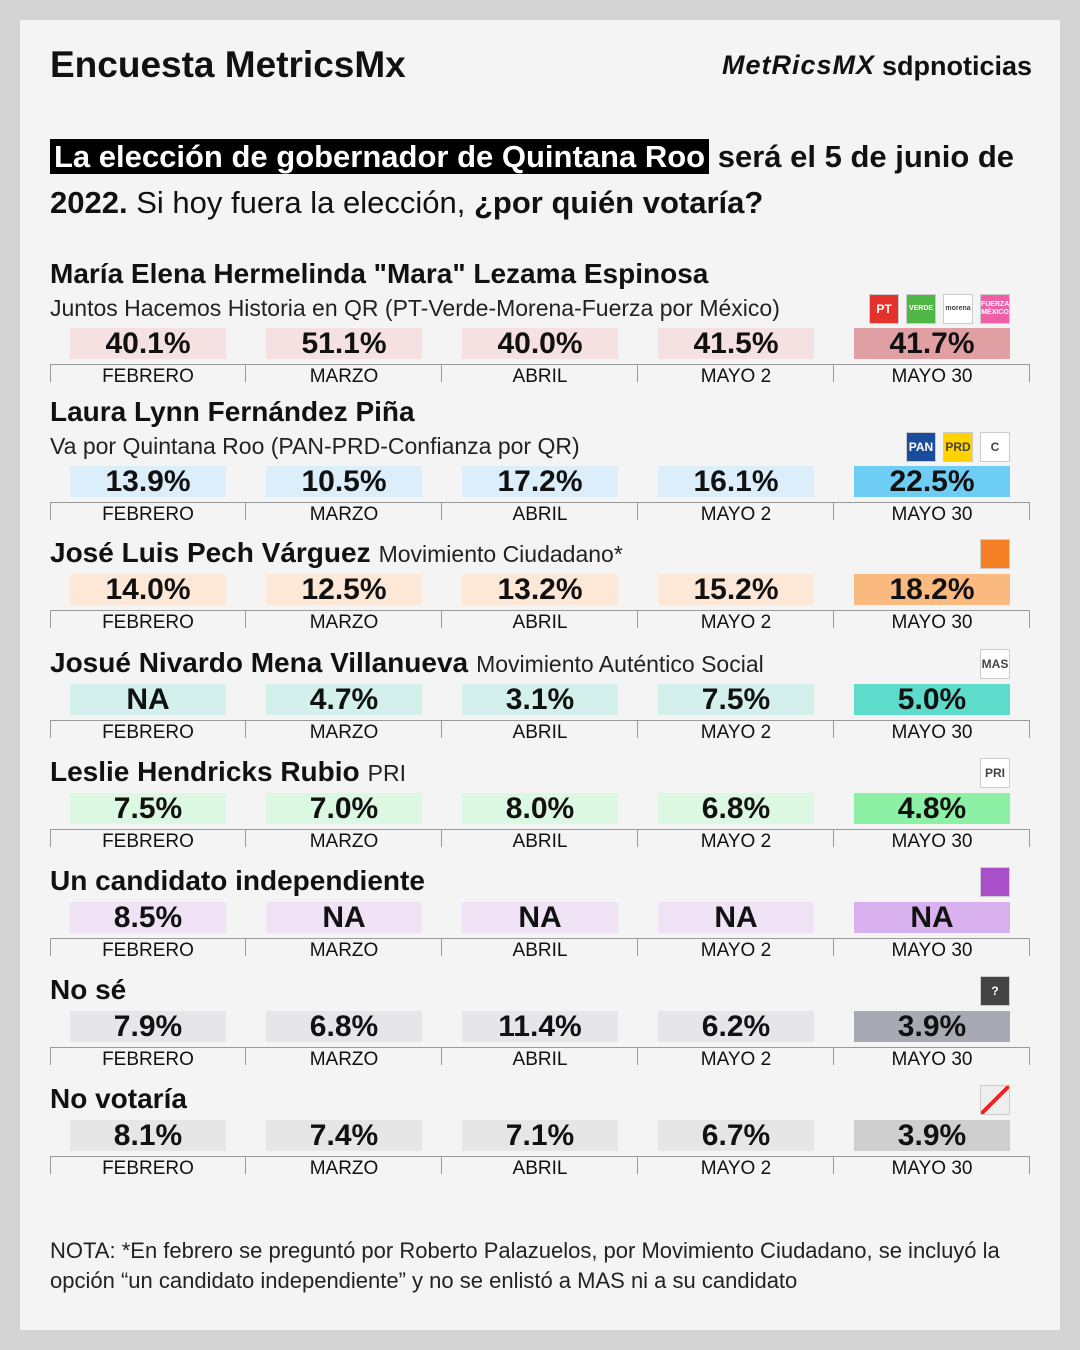 The image size is (1080, 1350). I want to click on party-logo: FUERZA MÉXICO, so click(995, 309).